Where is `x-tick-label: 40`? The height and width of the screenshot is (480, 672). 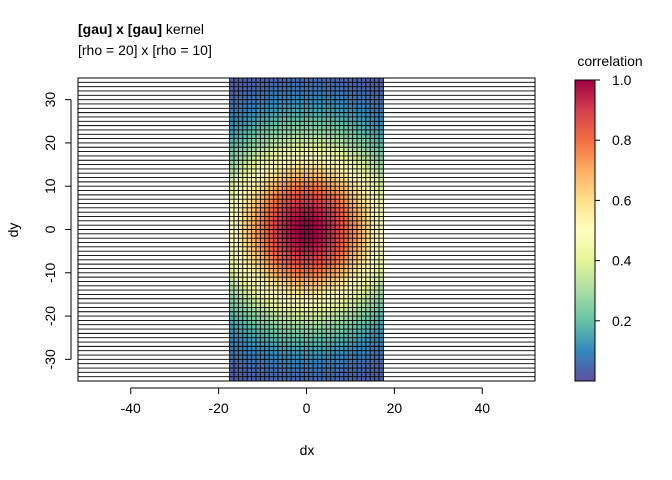 x-tick-label: 40 is located at coordinates (482, 408).